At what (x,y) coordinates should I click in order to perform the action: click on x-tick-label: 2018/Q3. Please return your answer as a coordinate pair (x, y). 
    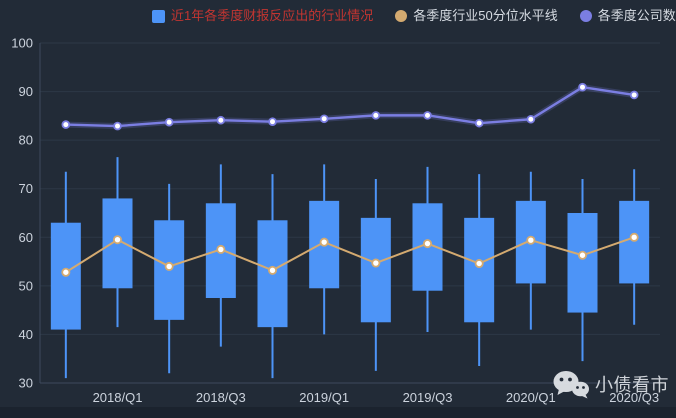
    Looking at the image, I should click on (221, 397).